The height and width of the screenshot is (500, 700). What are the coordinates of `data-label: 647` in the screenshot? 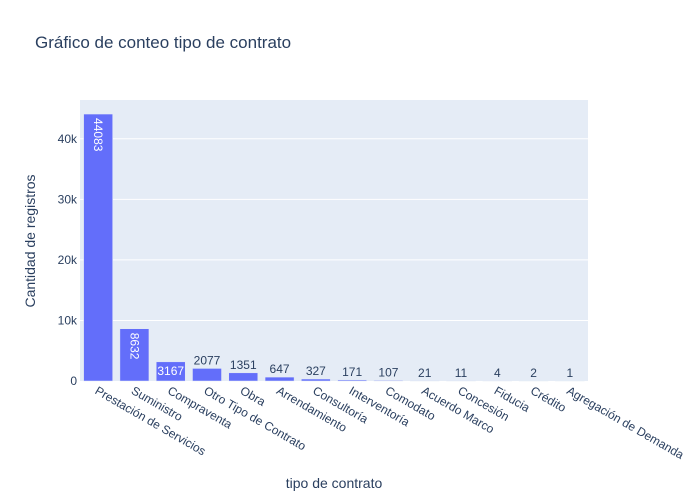 It's located at (280, 369).